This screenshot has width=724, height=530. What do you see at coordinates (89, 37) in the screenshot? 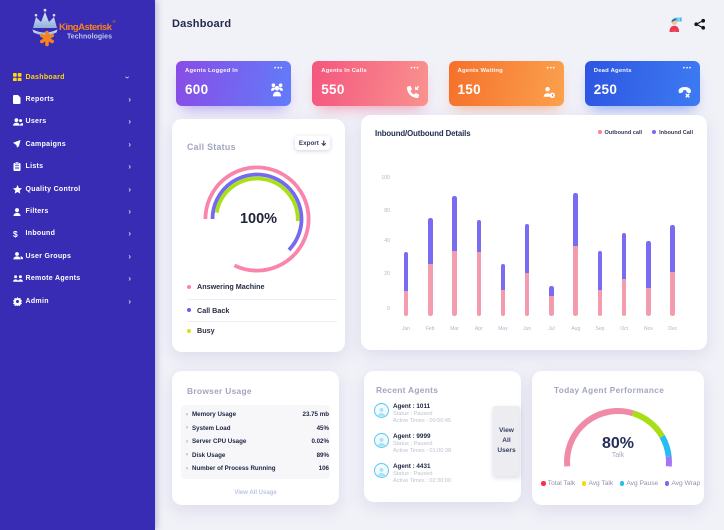
I see `svg-text: Technologies` at bounding box center [89, 37].